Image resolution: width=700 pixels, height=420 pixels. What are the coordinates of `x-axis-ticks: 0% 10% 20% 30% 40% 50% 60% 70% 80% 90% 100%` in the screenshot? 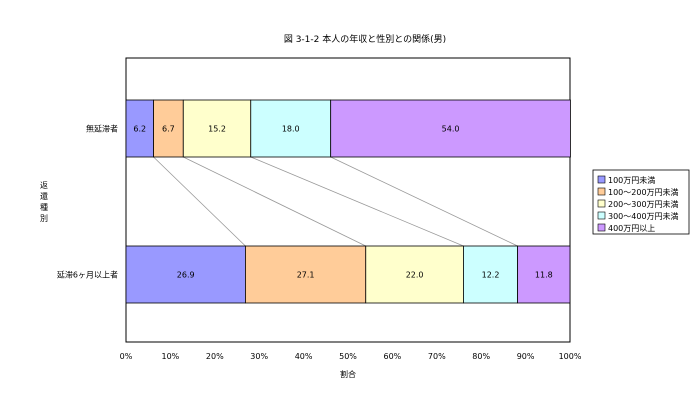 It's located at (351, 356).